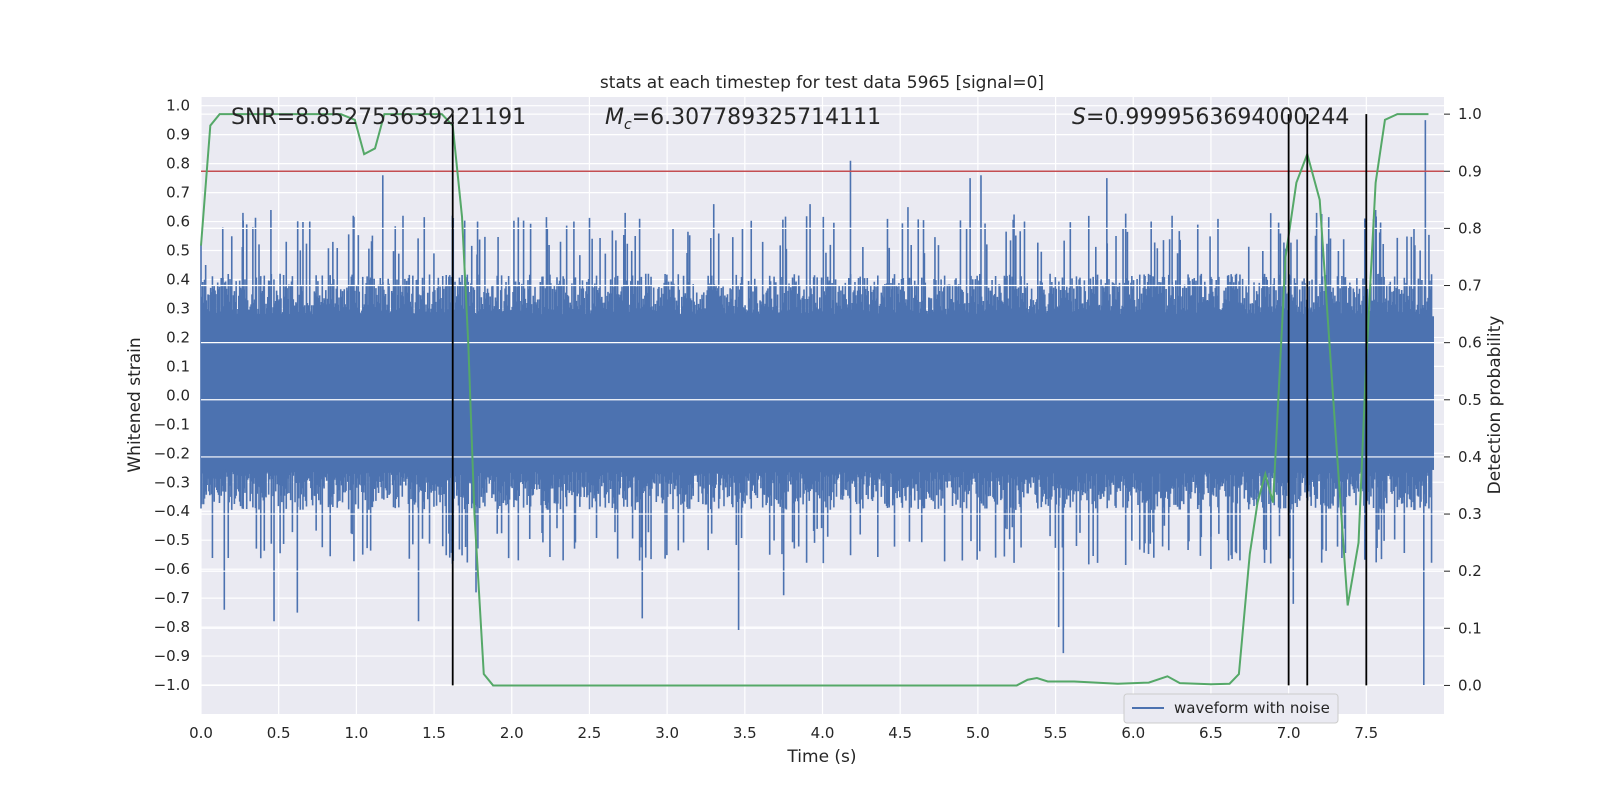 The width and height of the screenshot is (1600, 800). Describe the element at coordinates (1133, 733) in the screenshot. I see `x-tick-label: 6.0` at that location.